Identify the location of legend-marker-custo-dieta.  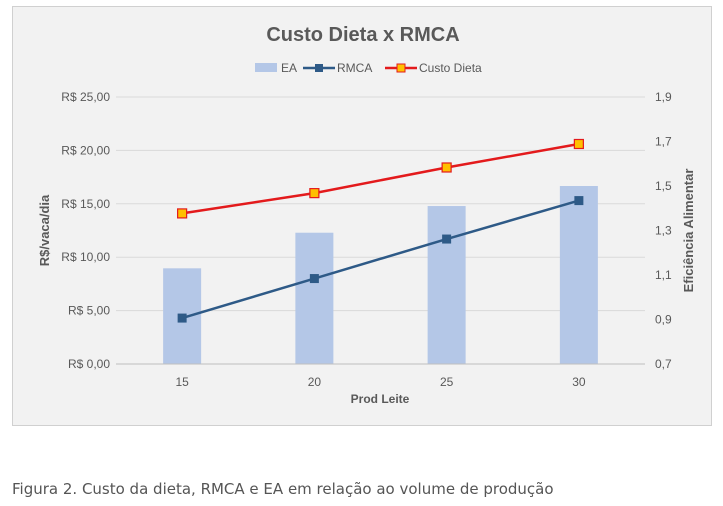
(401, 68).